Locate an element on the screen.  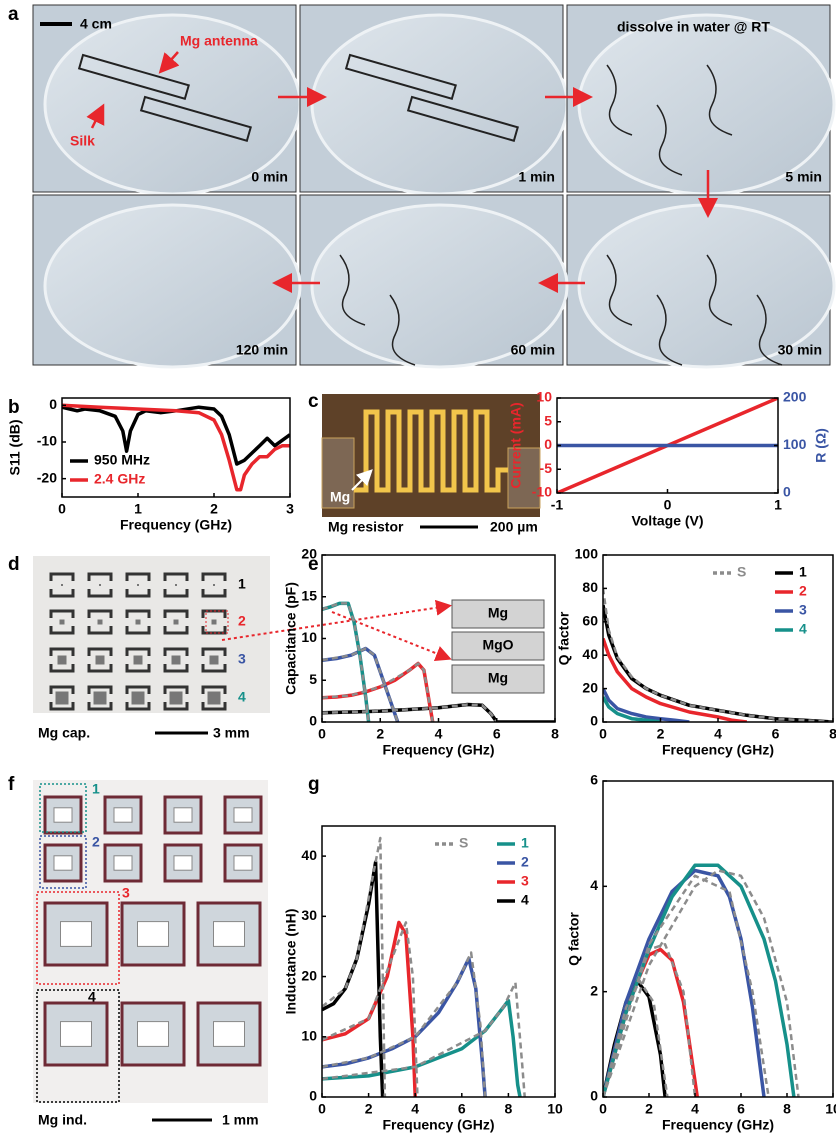
x-axis-label: Voltage (V) is located at coordinates (667, 521).